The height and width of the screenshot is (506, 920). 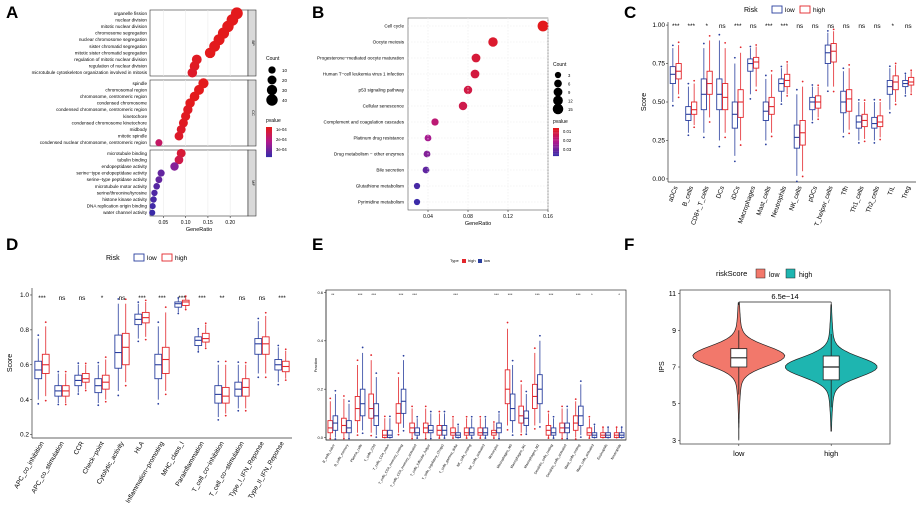 I want to click on panel-b-term-label: Glutathione metabolism, so click(x=380, y=186).